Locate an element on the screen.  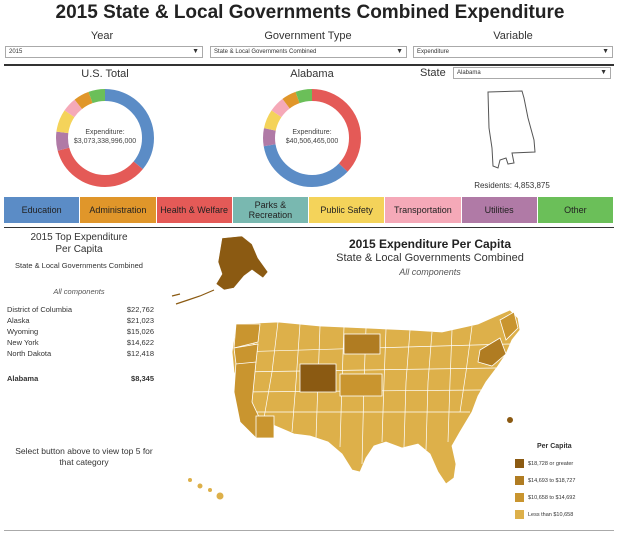
state-donut-education is located at coordinates (312, 138).